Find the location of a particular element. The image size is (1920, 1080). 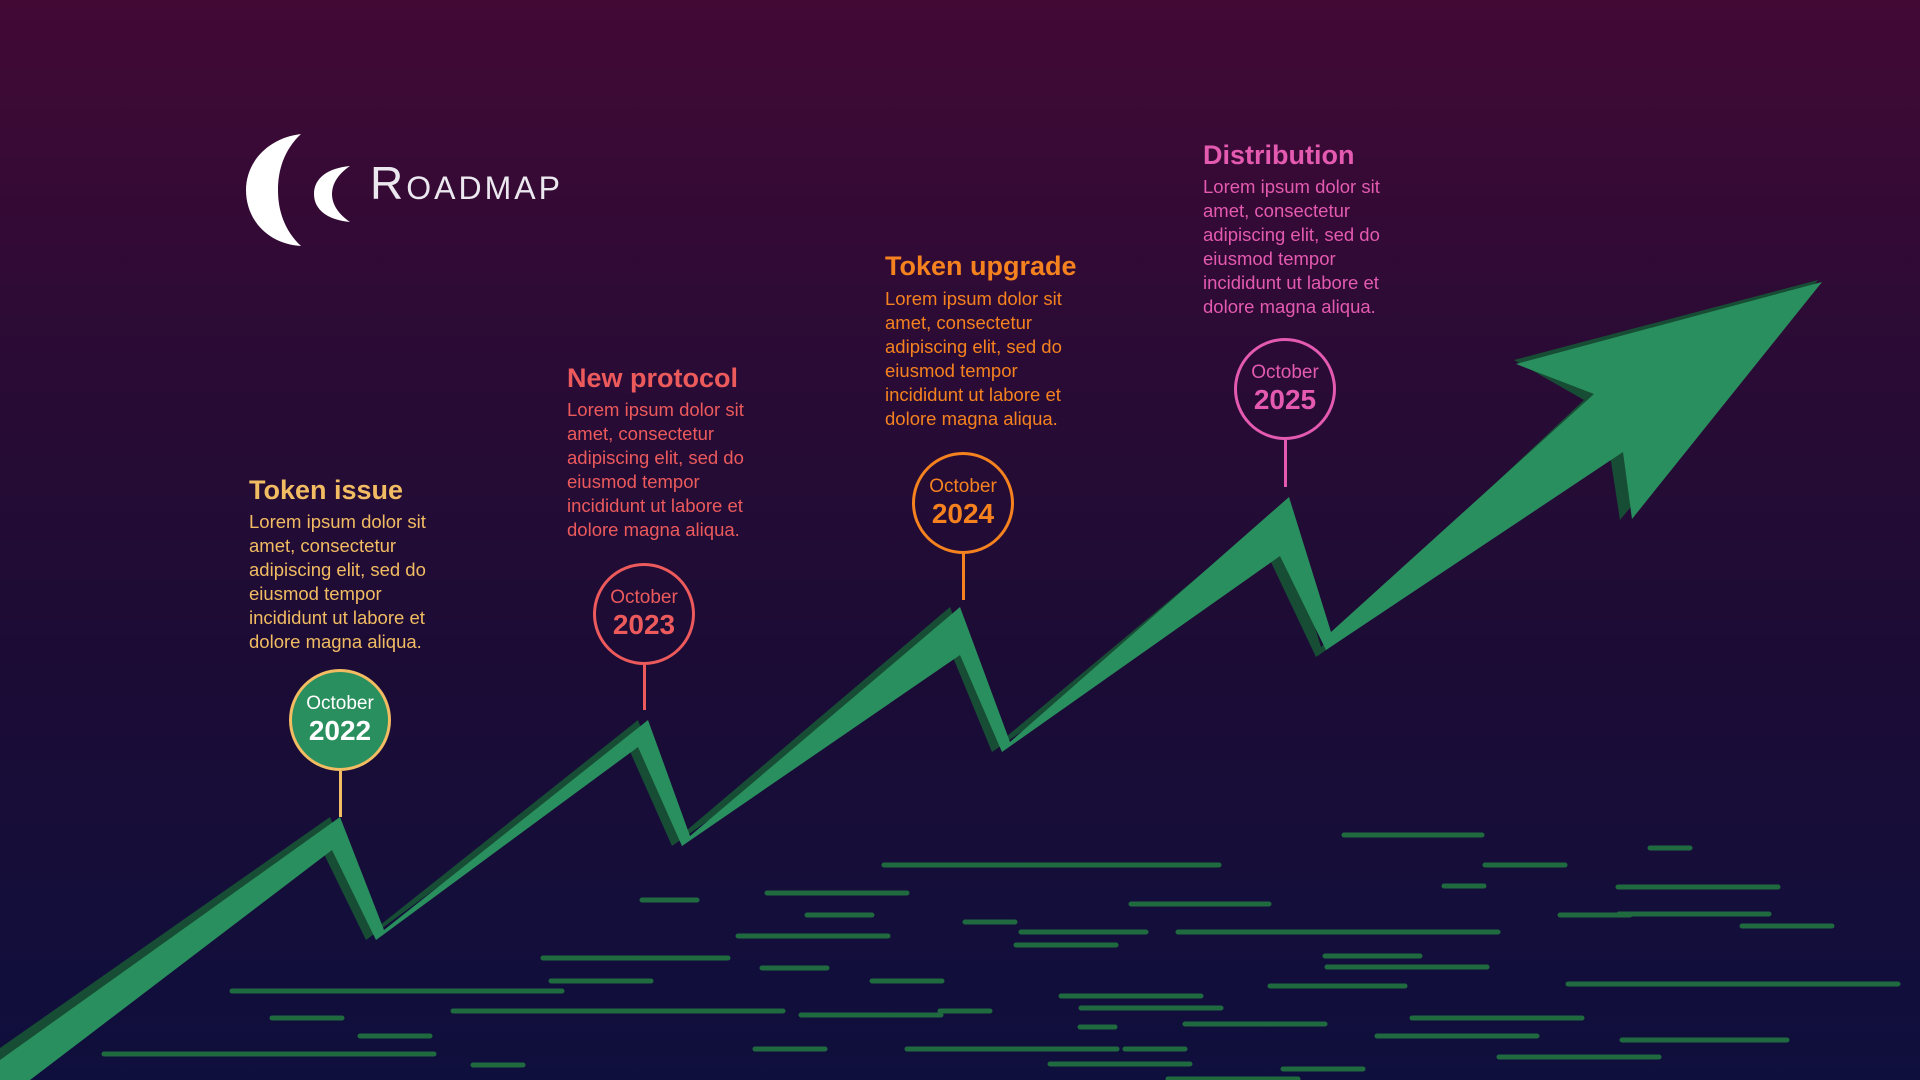

badge-year: 2024 is located at coordinates (963, 513).